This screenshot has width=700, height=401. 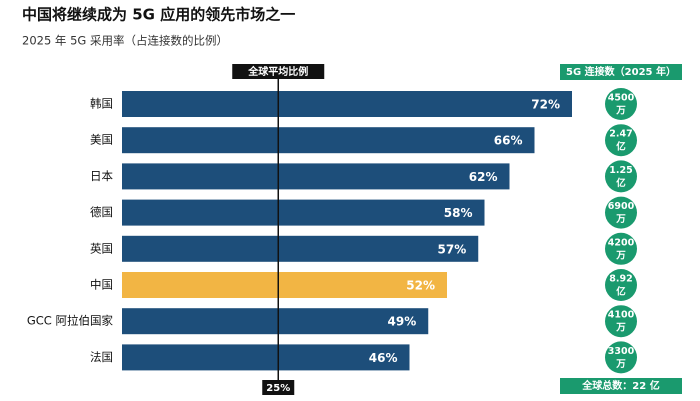 I want to click on side-footer: 全球总数：22 亿, so click(x=620, y=385).